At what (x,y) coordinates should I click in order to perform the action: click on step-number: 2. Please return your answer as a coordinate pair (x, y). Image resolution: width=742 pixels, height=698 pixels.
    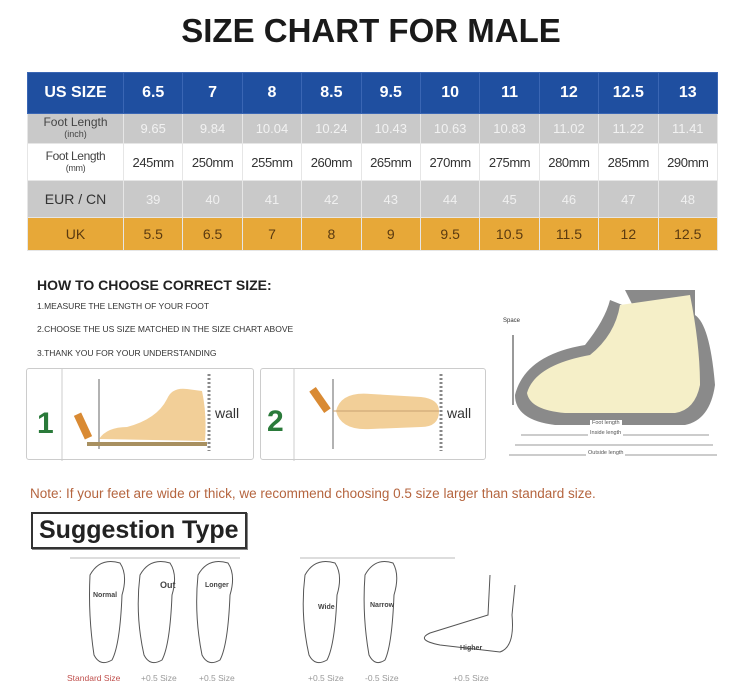
    Looking at the image, I should click on (275, 421).